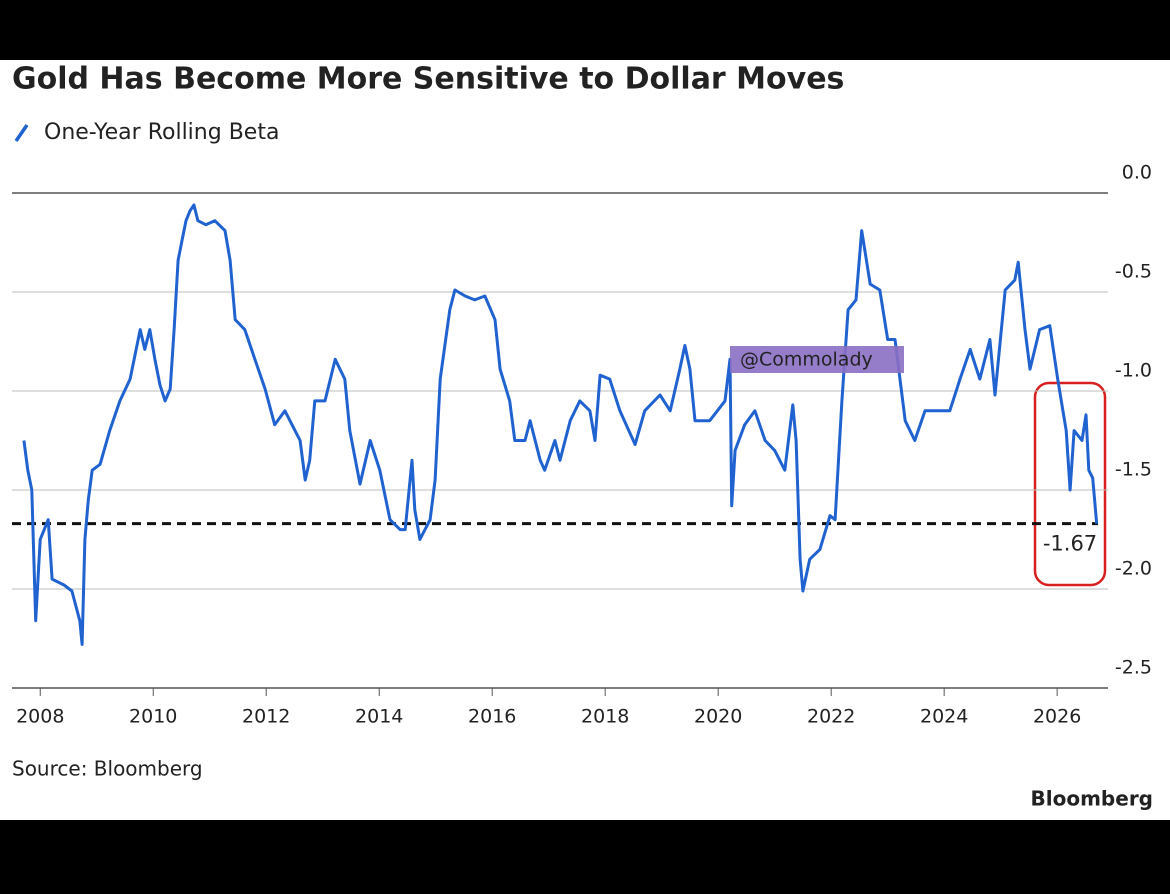 The height and width of the screenshot is (894, 1170). Describe the element at coordinates (1133, 470) in the screenshot. I see `y-tick-label: -1.5` at that location.